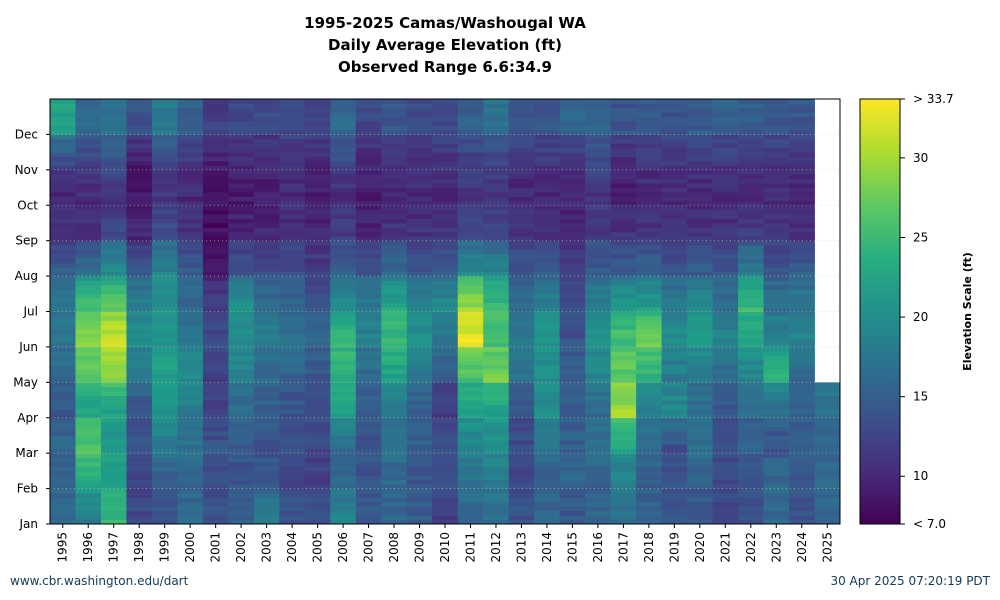 This screenshot has width=1000, height=600. What do you see at coordinates (920, 237) in the screenshot?
I see `colorbar-tick-label: 25` at bounding box center [920, 237].